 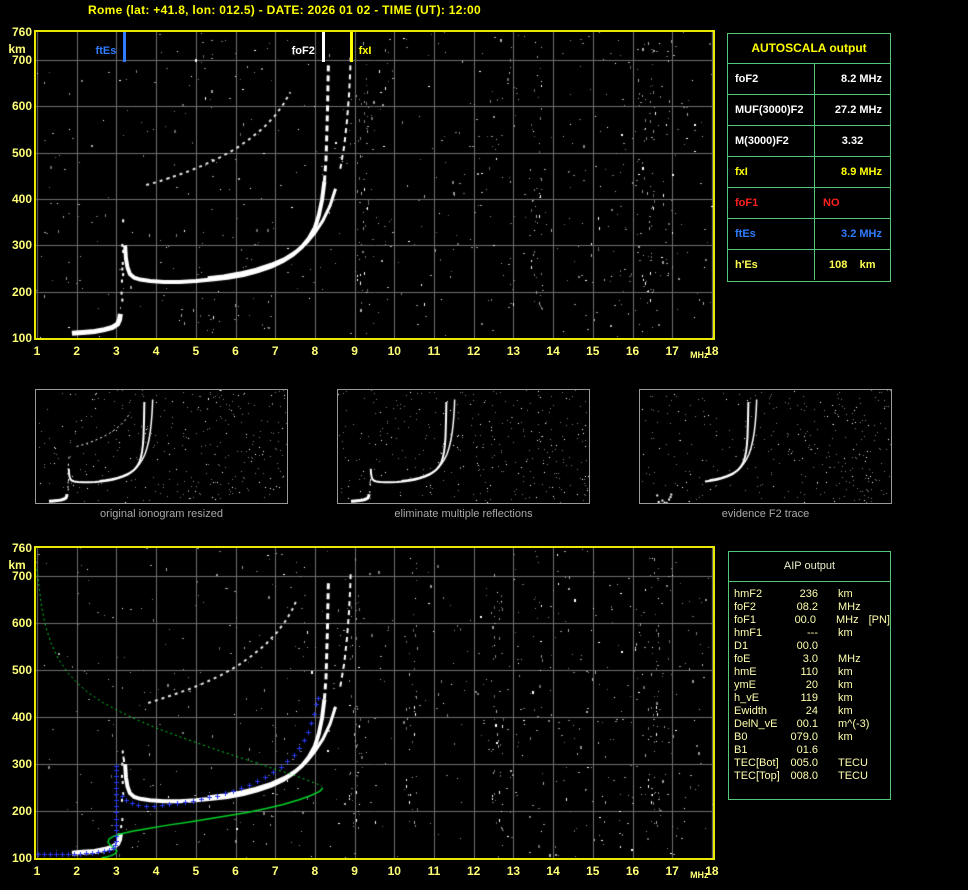 What do you see at coordinates (303, 51) in the screenshot?
I see `marker-fof2-label: foF2` at bounding box center [303, 51].